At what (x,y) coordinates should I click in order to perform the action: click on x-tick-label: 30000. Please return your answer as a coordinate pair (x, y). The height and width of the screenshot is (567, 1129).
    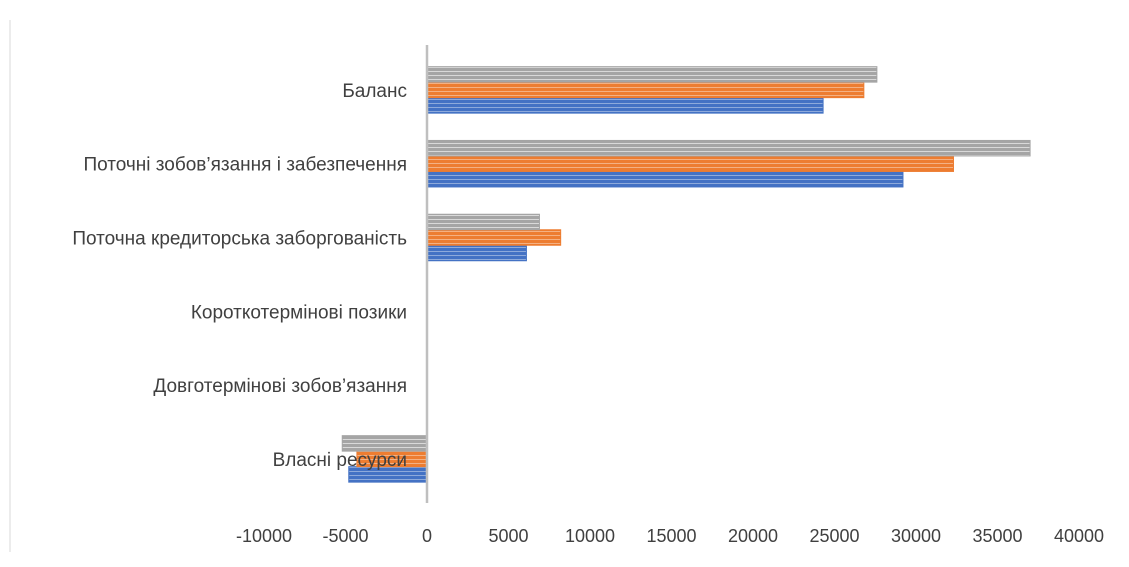
    Looking at the image, I should click on (916, 536).